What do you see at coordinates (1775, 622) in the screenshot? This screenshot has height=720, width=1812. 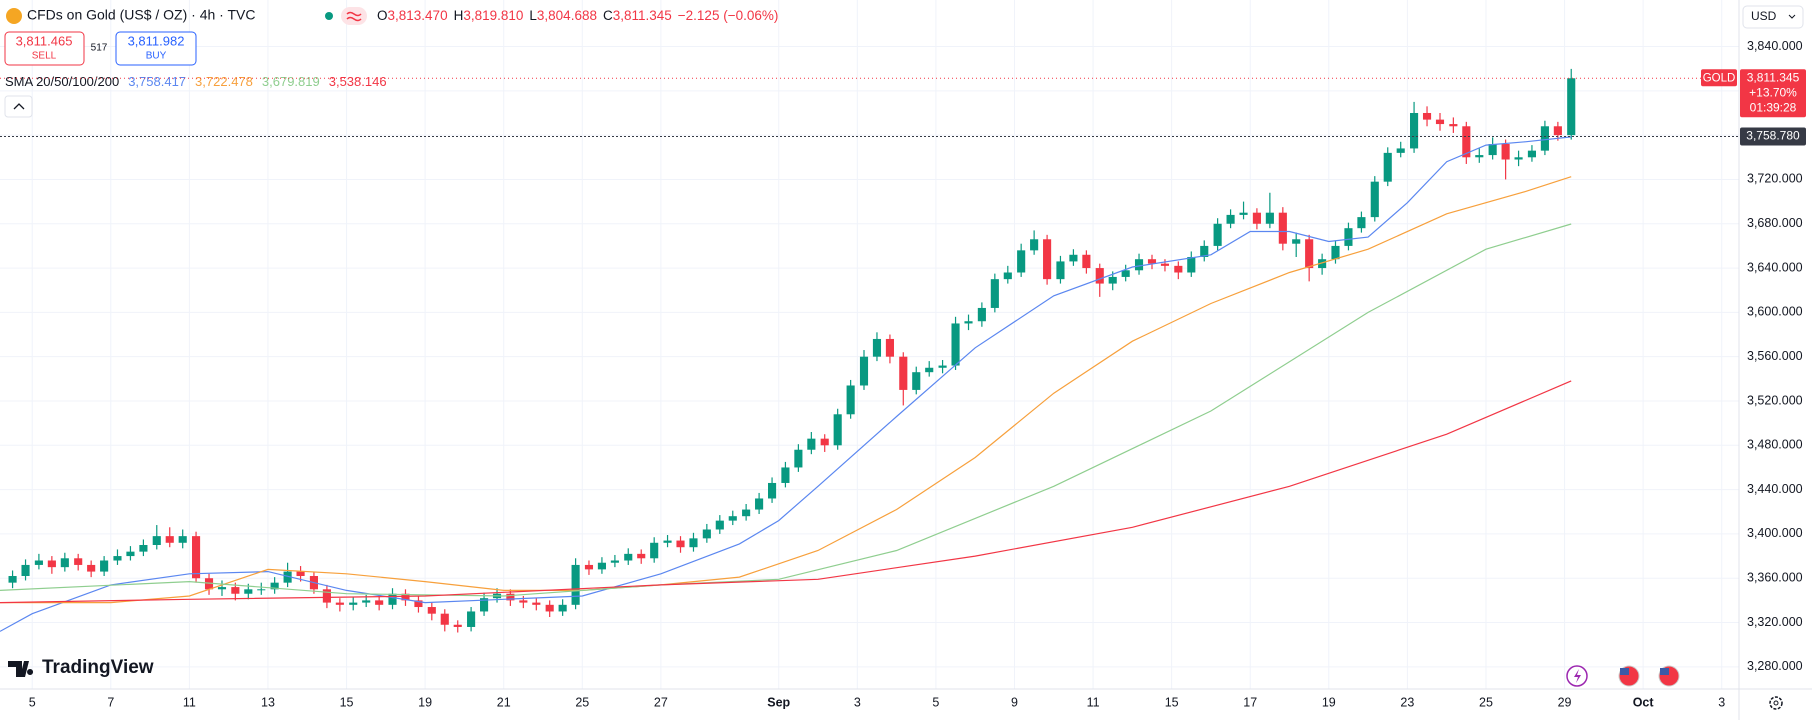 I see `y-tick-label: 3,320.000` at bounding box center [1775, 622].